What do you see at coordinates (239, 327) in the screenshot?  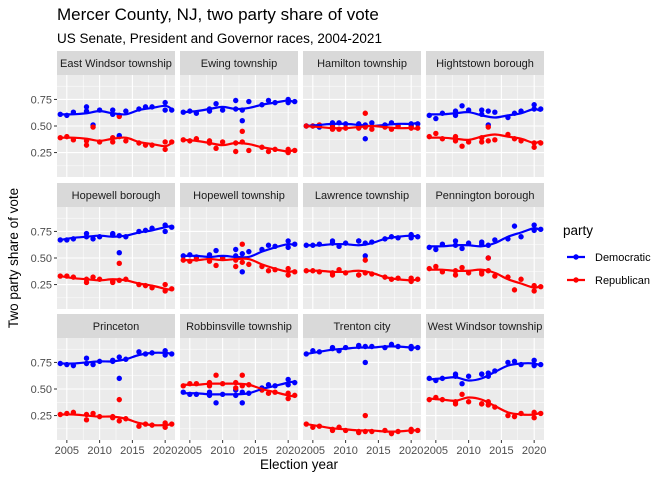 I see `facet-label-robbinsville-township: Robbinsville township` at bounding box center [239, 327].